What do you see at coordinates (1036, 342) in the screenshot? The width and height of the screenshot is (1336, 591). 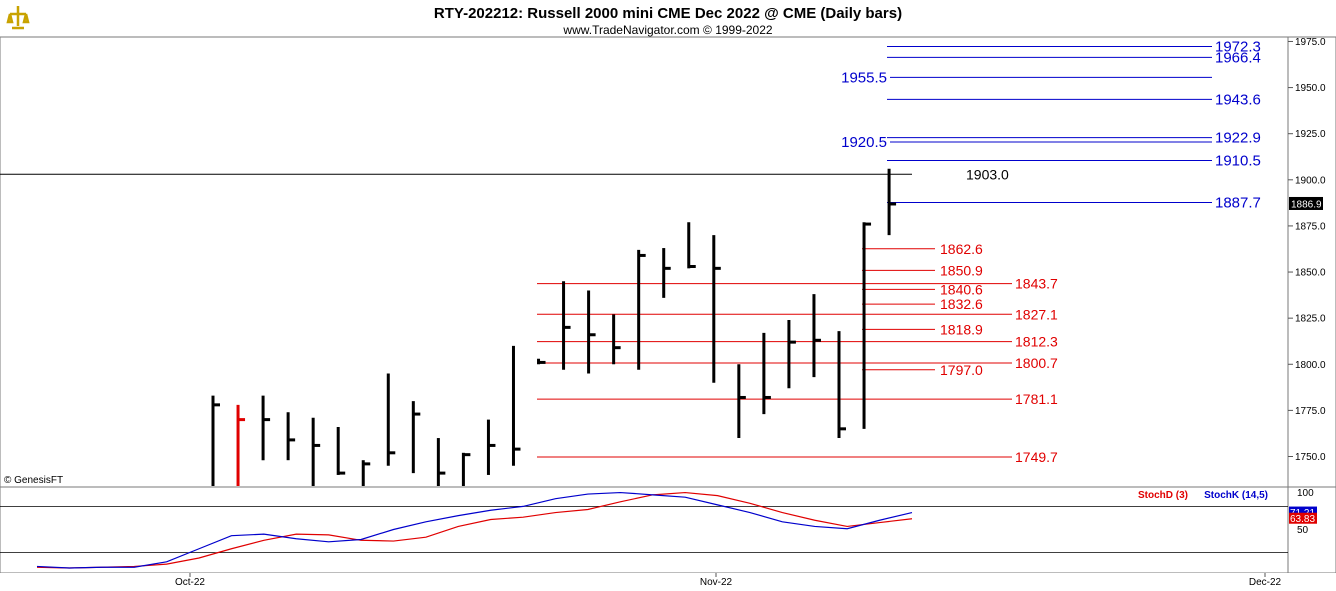 I see `level-label: 1812.3` at bounding box center [1036, 342].